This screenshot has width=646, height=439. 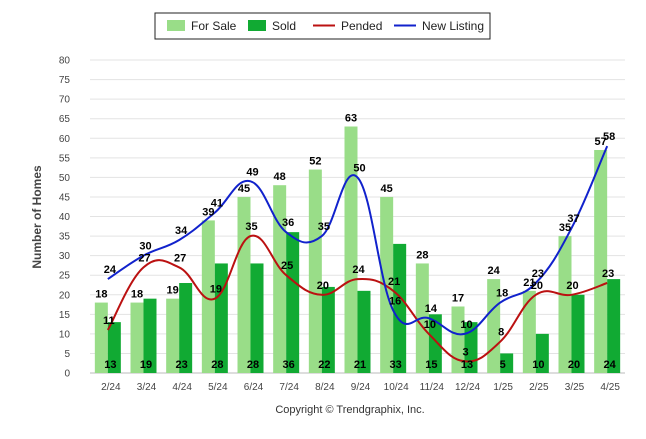 What do you see at coordinates (289, 387) in the screenshot?
I see `x-tick-label: 7/24` at bounding box center [289, 387].